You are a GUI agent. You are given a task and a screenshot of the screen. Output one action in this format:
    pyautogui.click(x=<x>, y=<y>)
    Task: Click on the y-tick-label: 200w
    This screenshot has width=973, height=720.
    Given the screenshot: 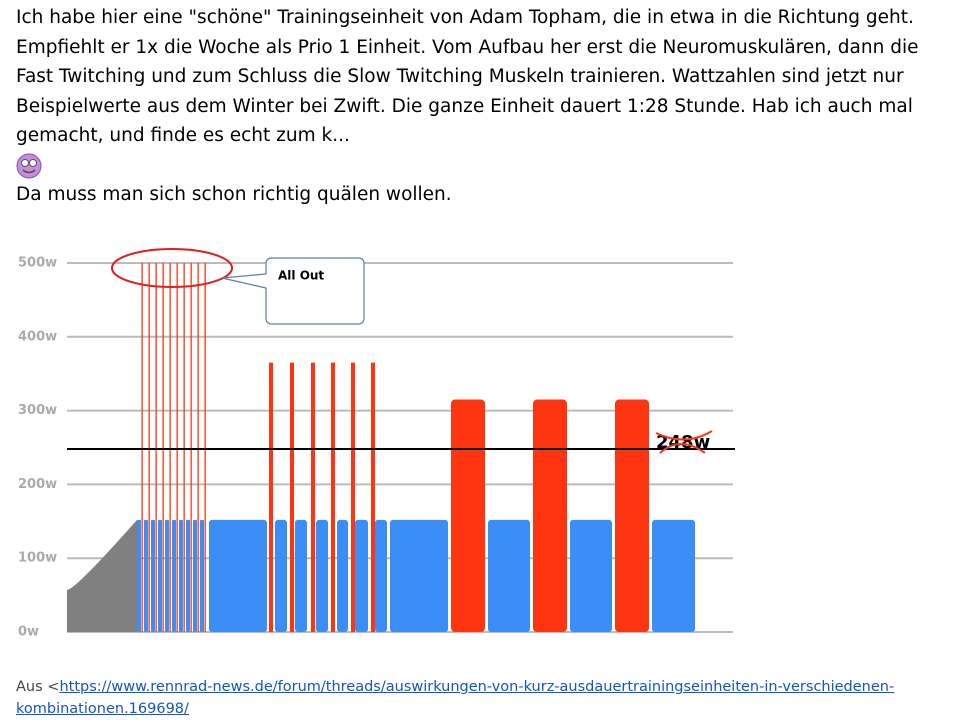 What is the action you would take?
    pyautogui.click(x=37, y=484)
    